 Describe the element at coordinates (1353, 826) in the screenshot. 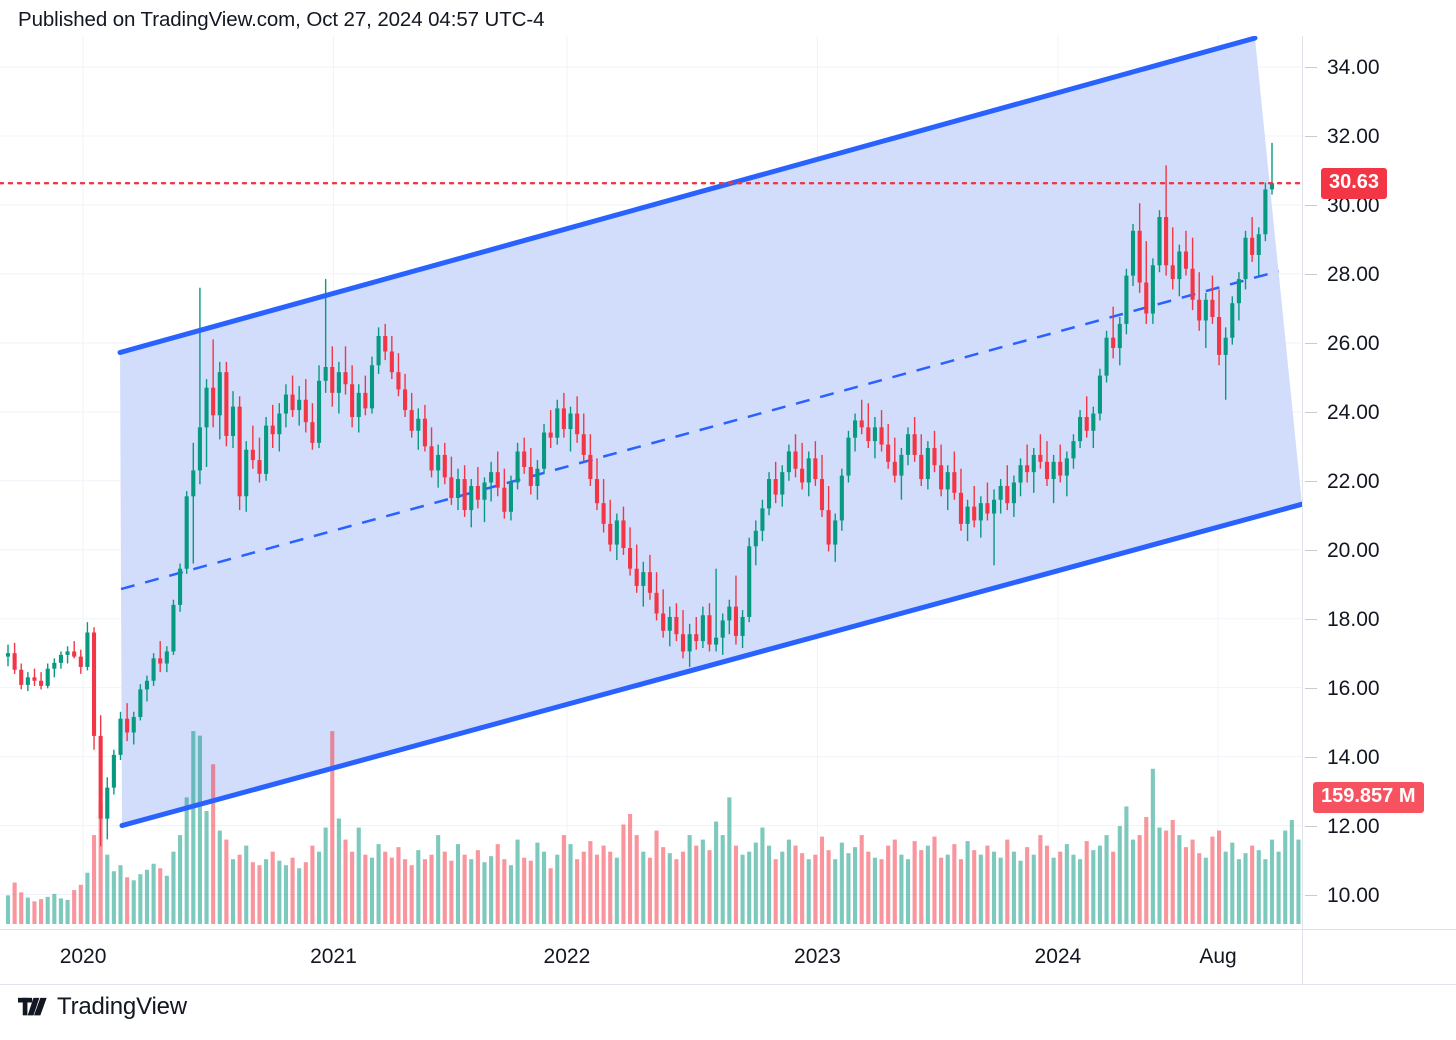

I see `price-tick-label: 12.00` at that location.